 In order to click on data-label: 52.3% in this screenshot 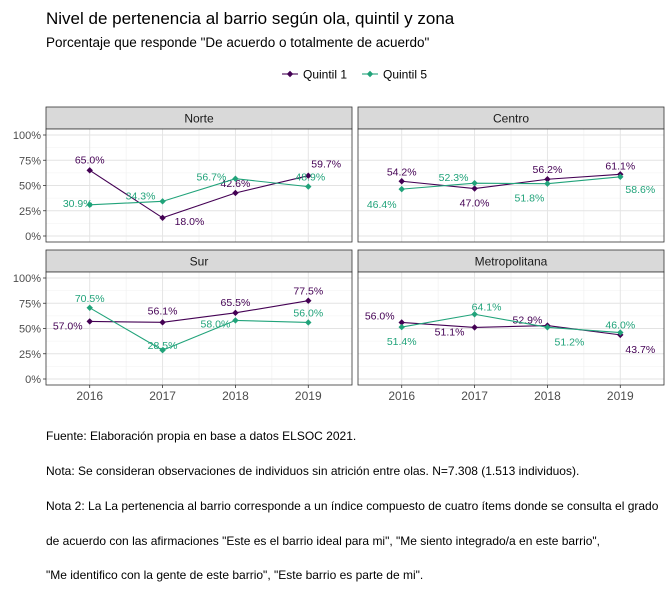, I will do `click(454, 178)`.